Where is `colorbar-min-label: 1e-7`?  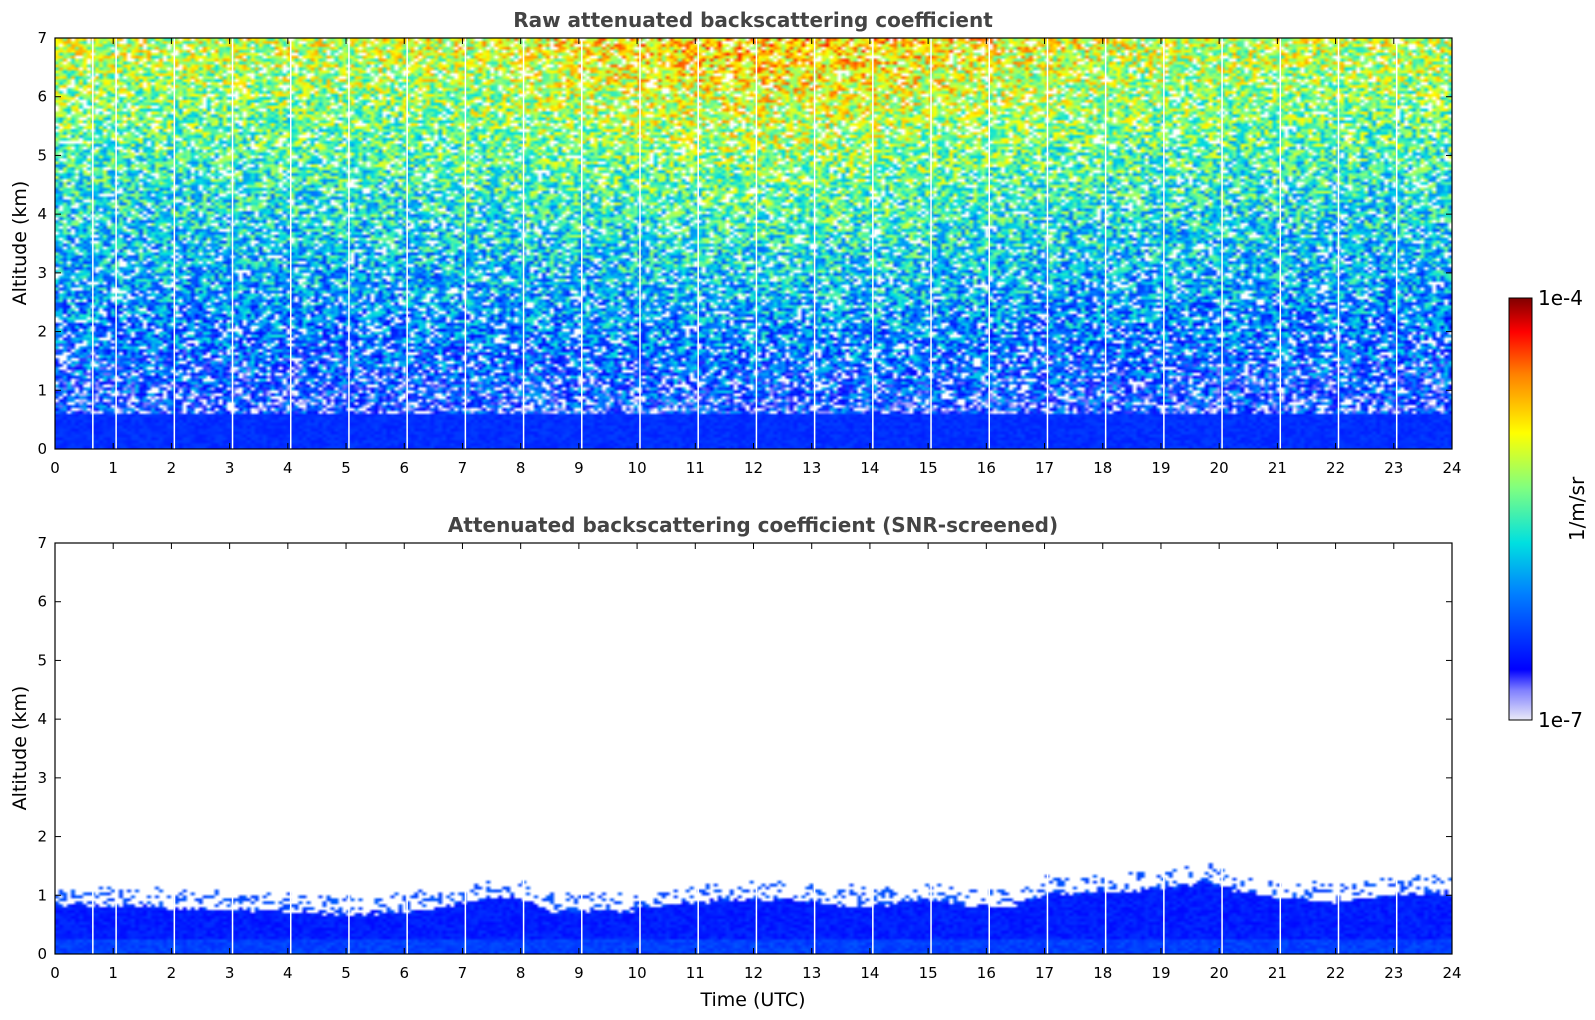
colorbar-min-label: 1e-7 is located at coordinates (1560, 720).